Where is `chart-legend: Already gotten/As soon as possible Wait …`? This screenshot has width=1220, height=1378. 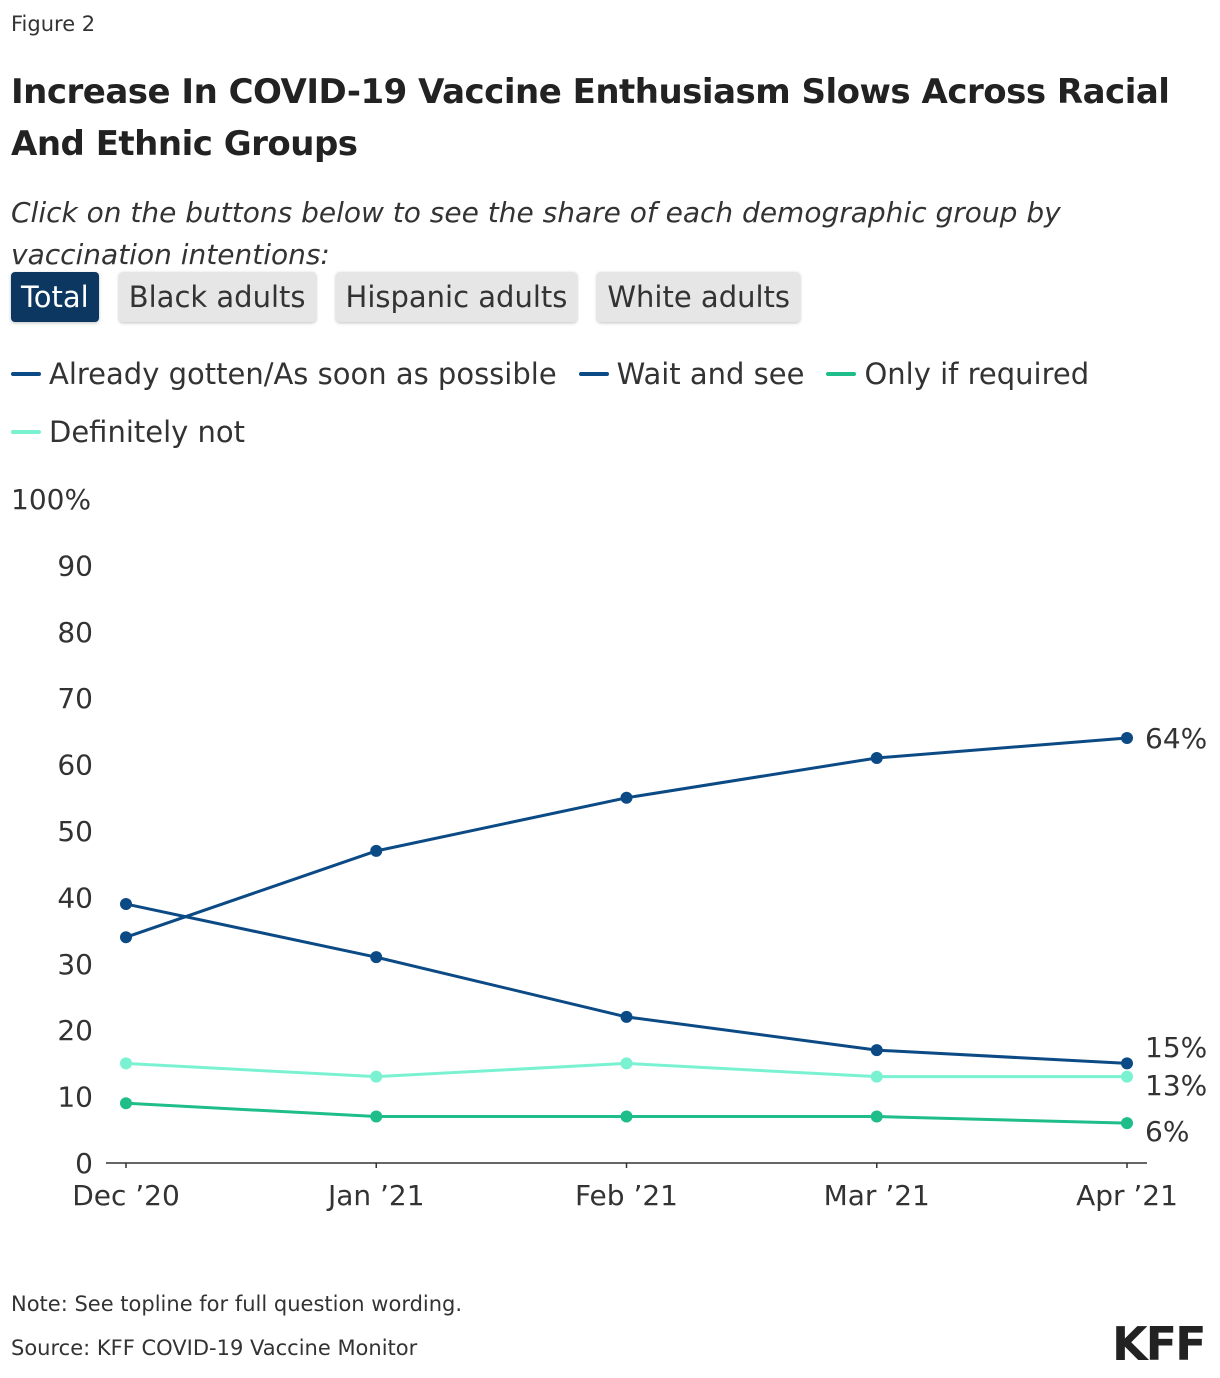
chart-legend: Already gotten/As soon as possible Wait … is located at coordinates (608, 403).